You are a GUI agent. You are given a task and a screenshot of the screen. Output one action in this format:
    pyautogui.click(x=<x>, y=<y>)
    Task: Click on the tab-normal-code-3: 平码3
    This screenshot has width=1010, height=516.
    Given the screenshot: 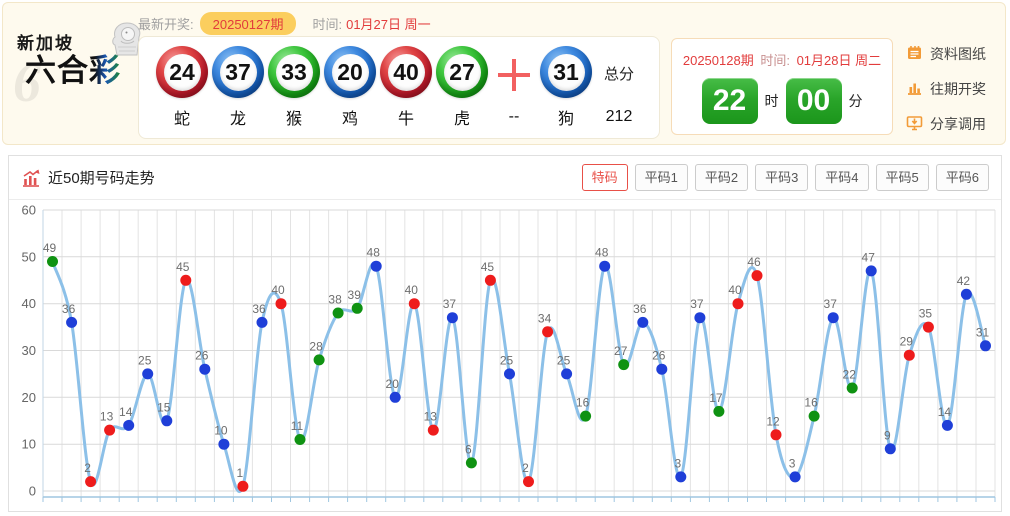 What is the action you would take?
    pyautogui.click(x=782, y=177)
    